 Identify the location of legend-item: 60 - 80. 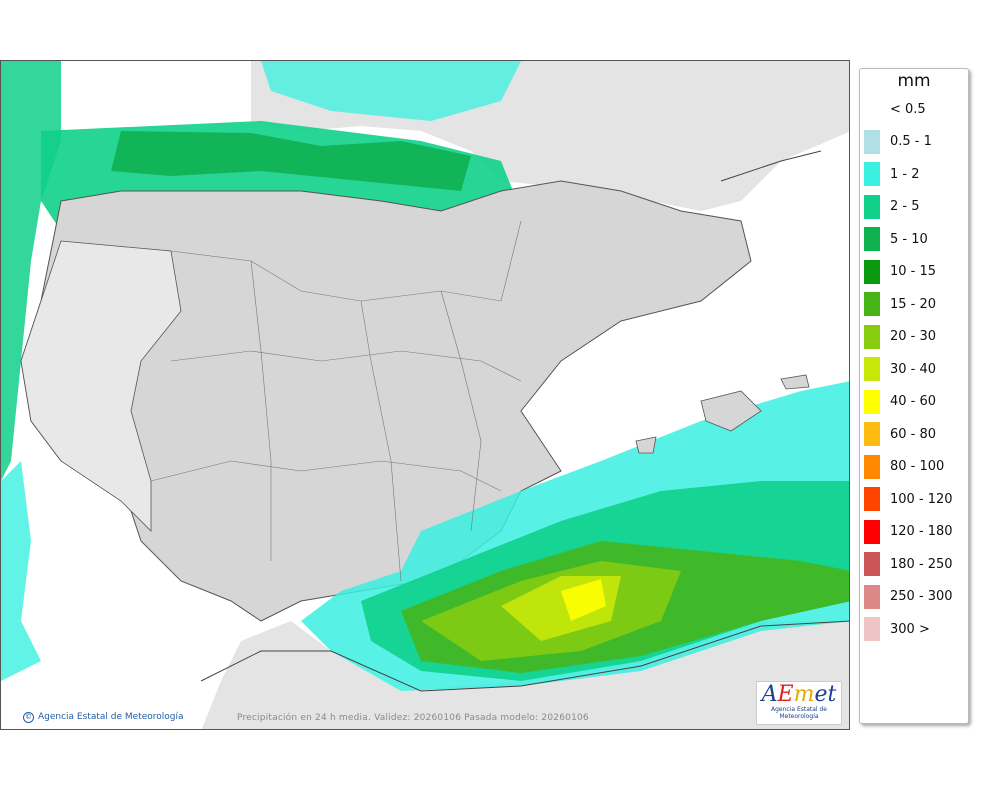
(900, 434).